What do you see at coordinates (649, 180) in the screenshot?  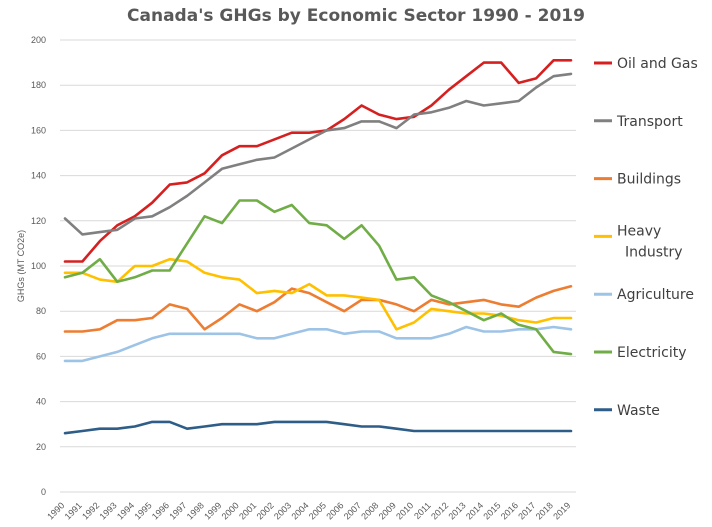 I see `legend-label: Buildings` at bounding box center [649, 180].